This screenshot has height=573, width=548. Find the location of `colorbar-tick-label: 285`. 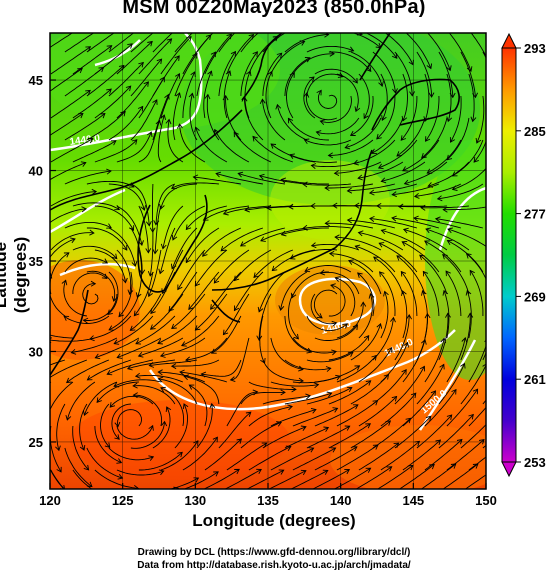

colorbar-tick-label: 285 is located at coordinates (535, 131).